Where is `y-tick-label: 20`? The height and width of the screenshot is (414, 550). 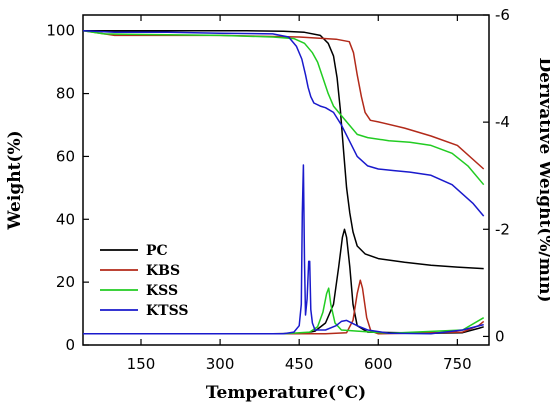
y-tick-label: 20 is located at coordinates (65, 282).